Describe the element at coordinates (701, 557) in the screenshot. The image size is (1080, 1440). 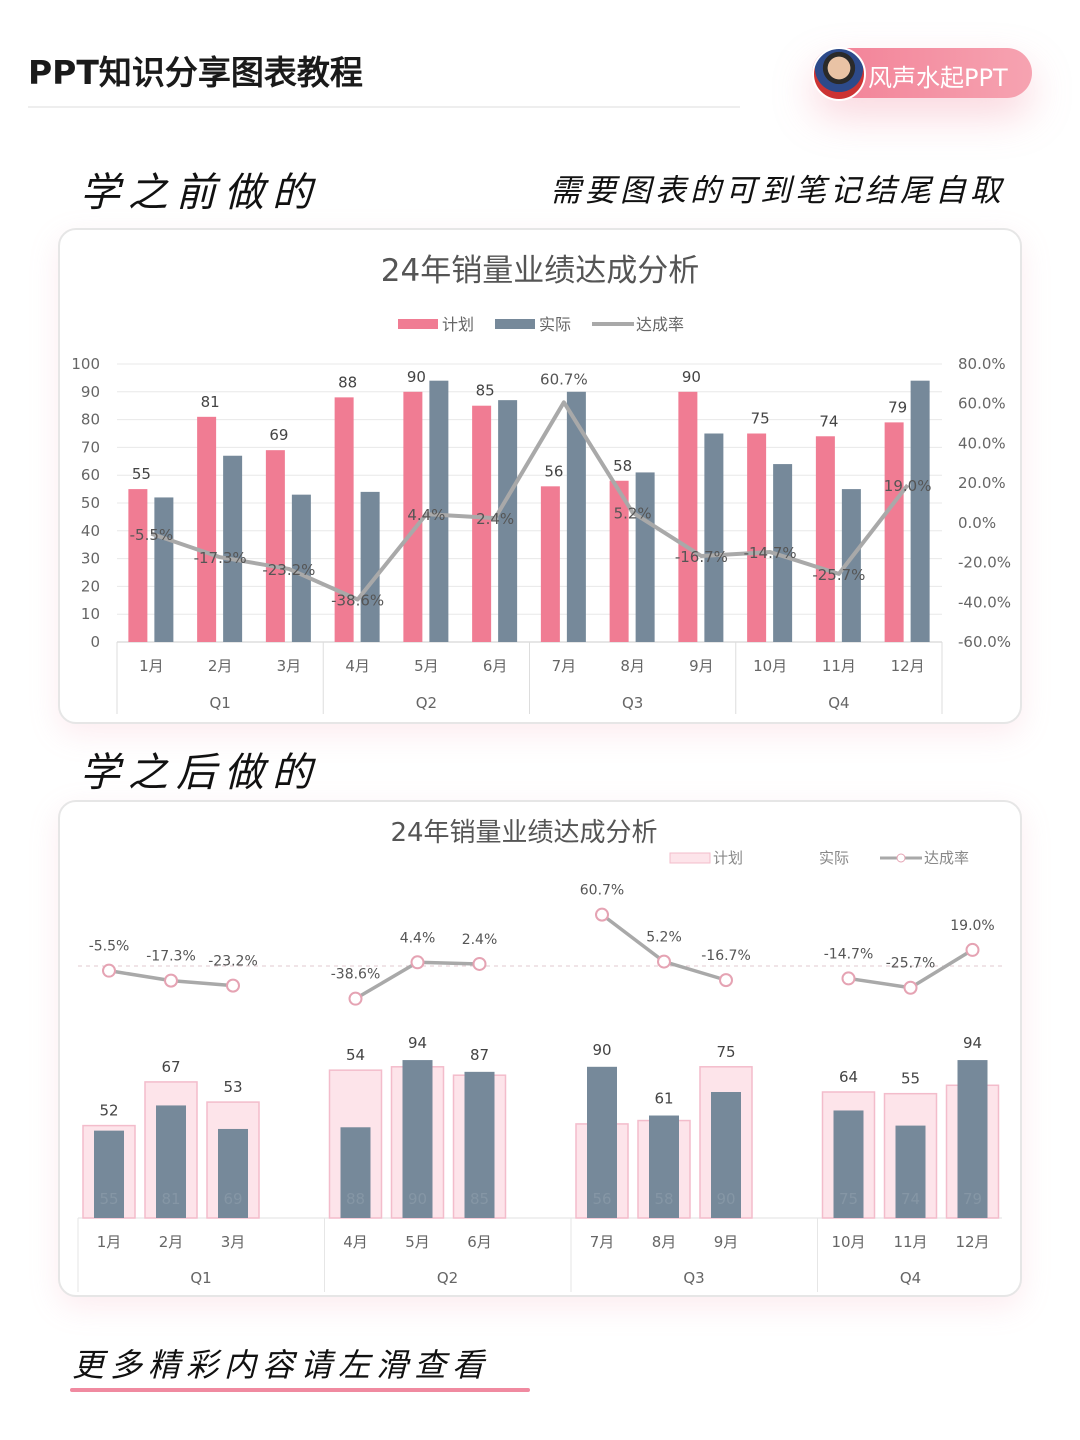
I see `data-label-rate: -16.7%` at that location.